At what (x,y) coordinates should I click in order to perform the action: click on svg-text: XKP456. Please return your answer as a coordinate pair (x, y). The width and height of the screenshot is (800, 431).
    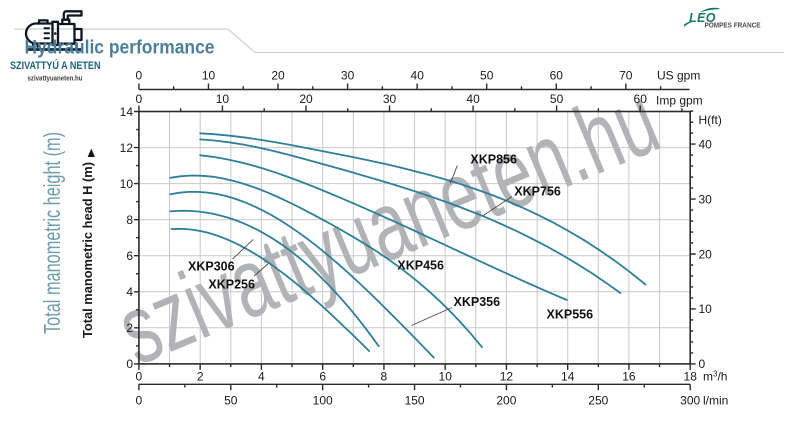
    Looking at the image, I should click on (420, 265).